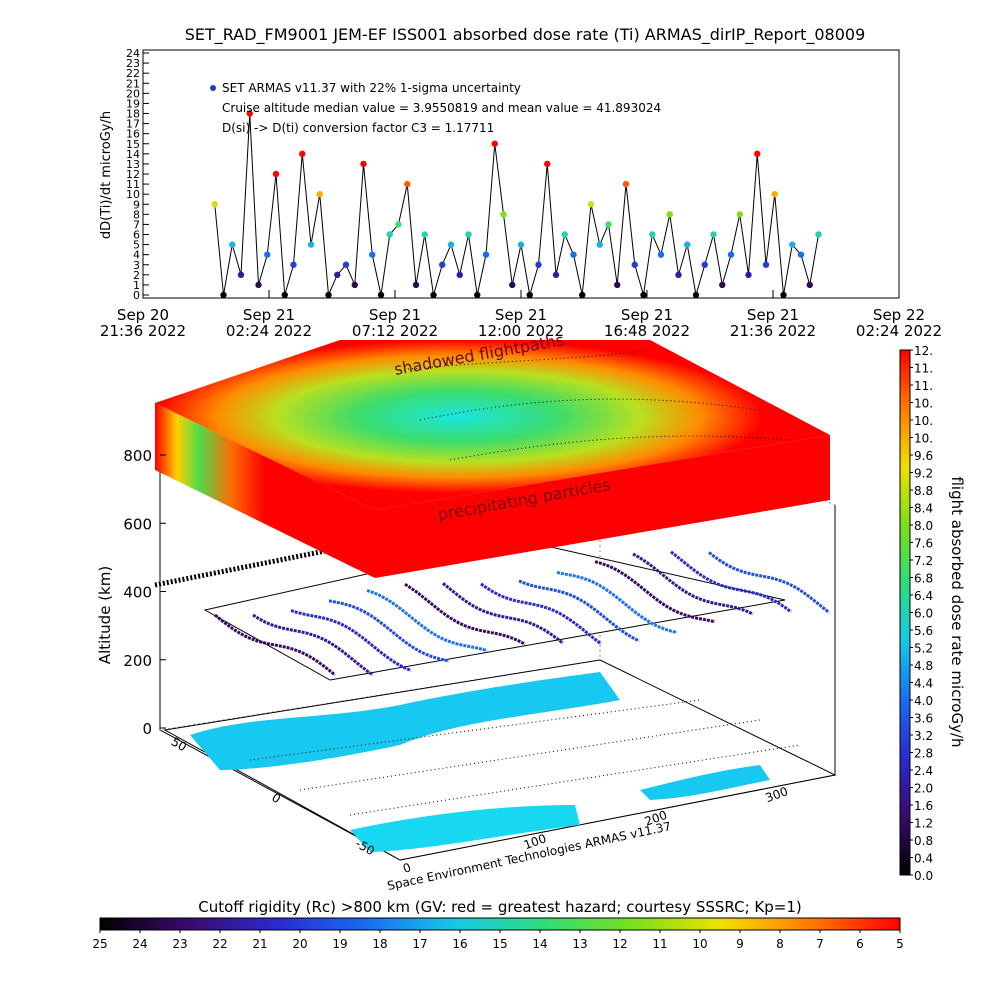  What do you see at coordinates (905, 612) in the screenshot?
I see `colorbar` at bounding box center [905, 612].